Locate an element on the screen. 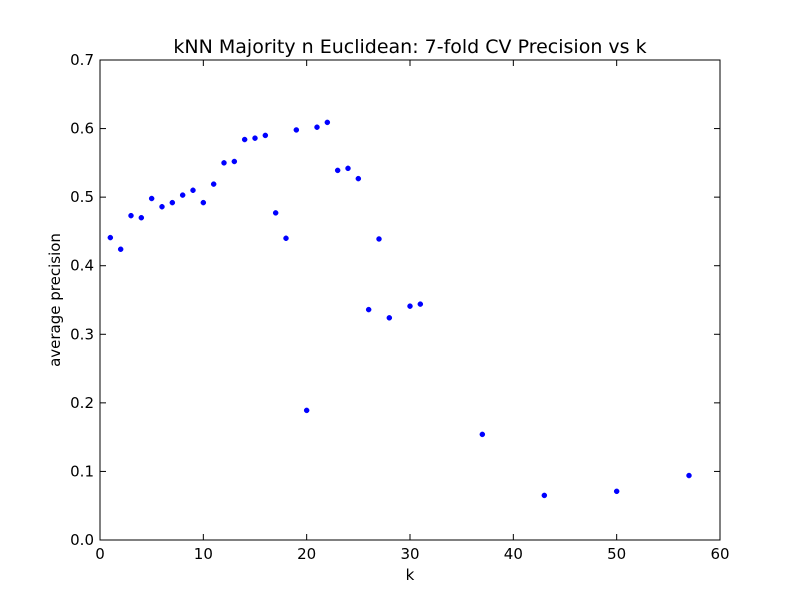 The image size is (800, 600). y-tick-label: 0.6 is located at coordinates (82, 129).